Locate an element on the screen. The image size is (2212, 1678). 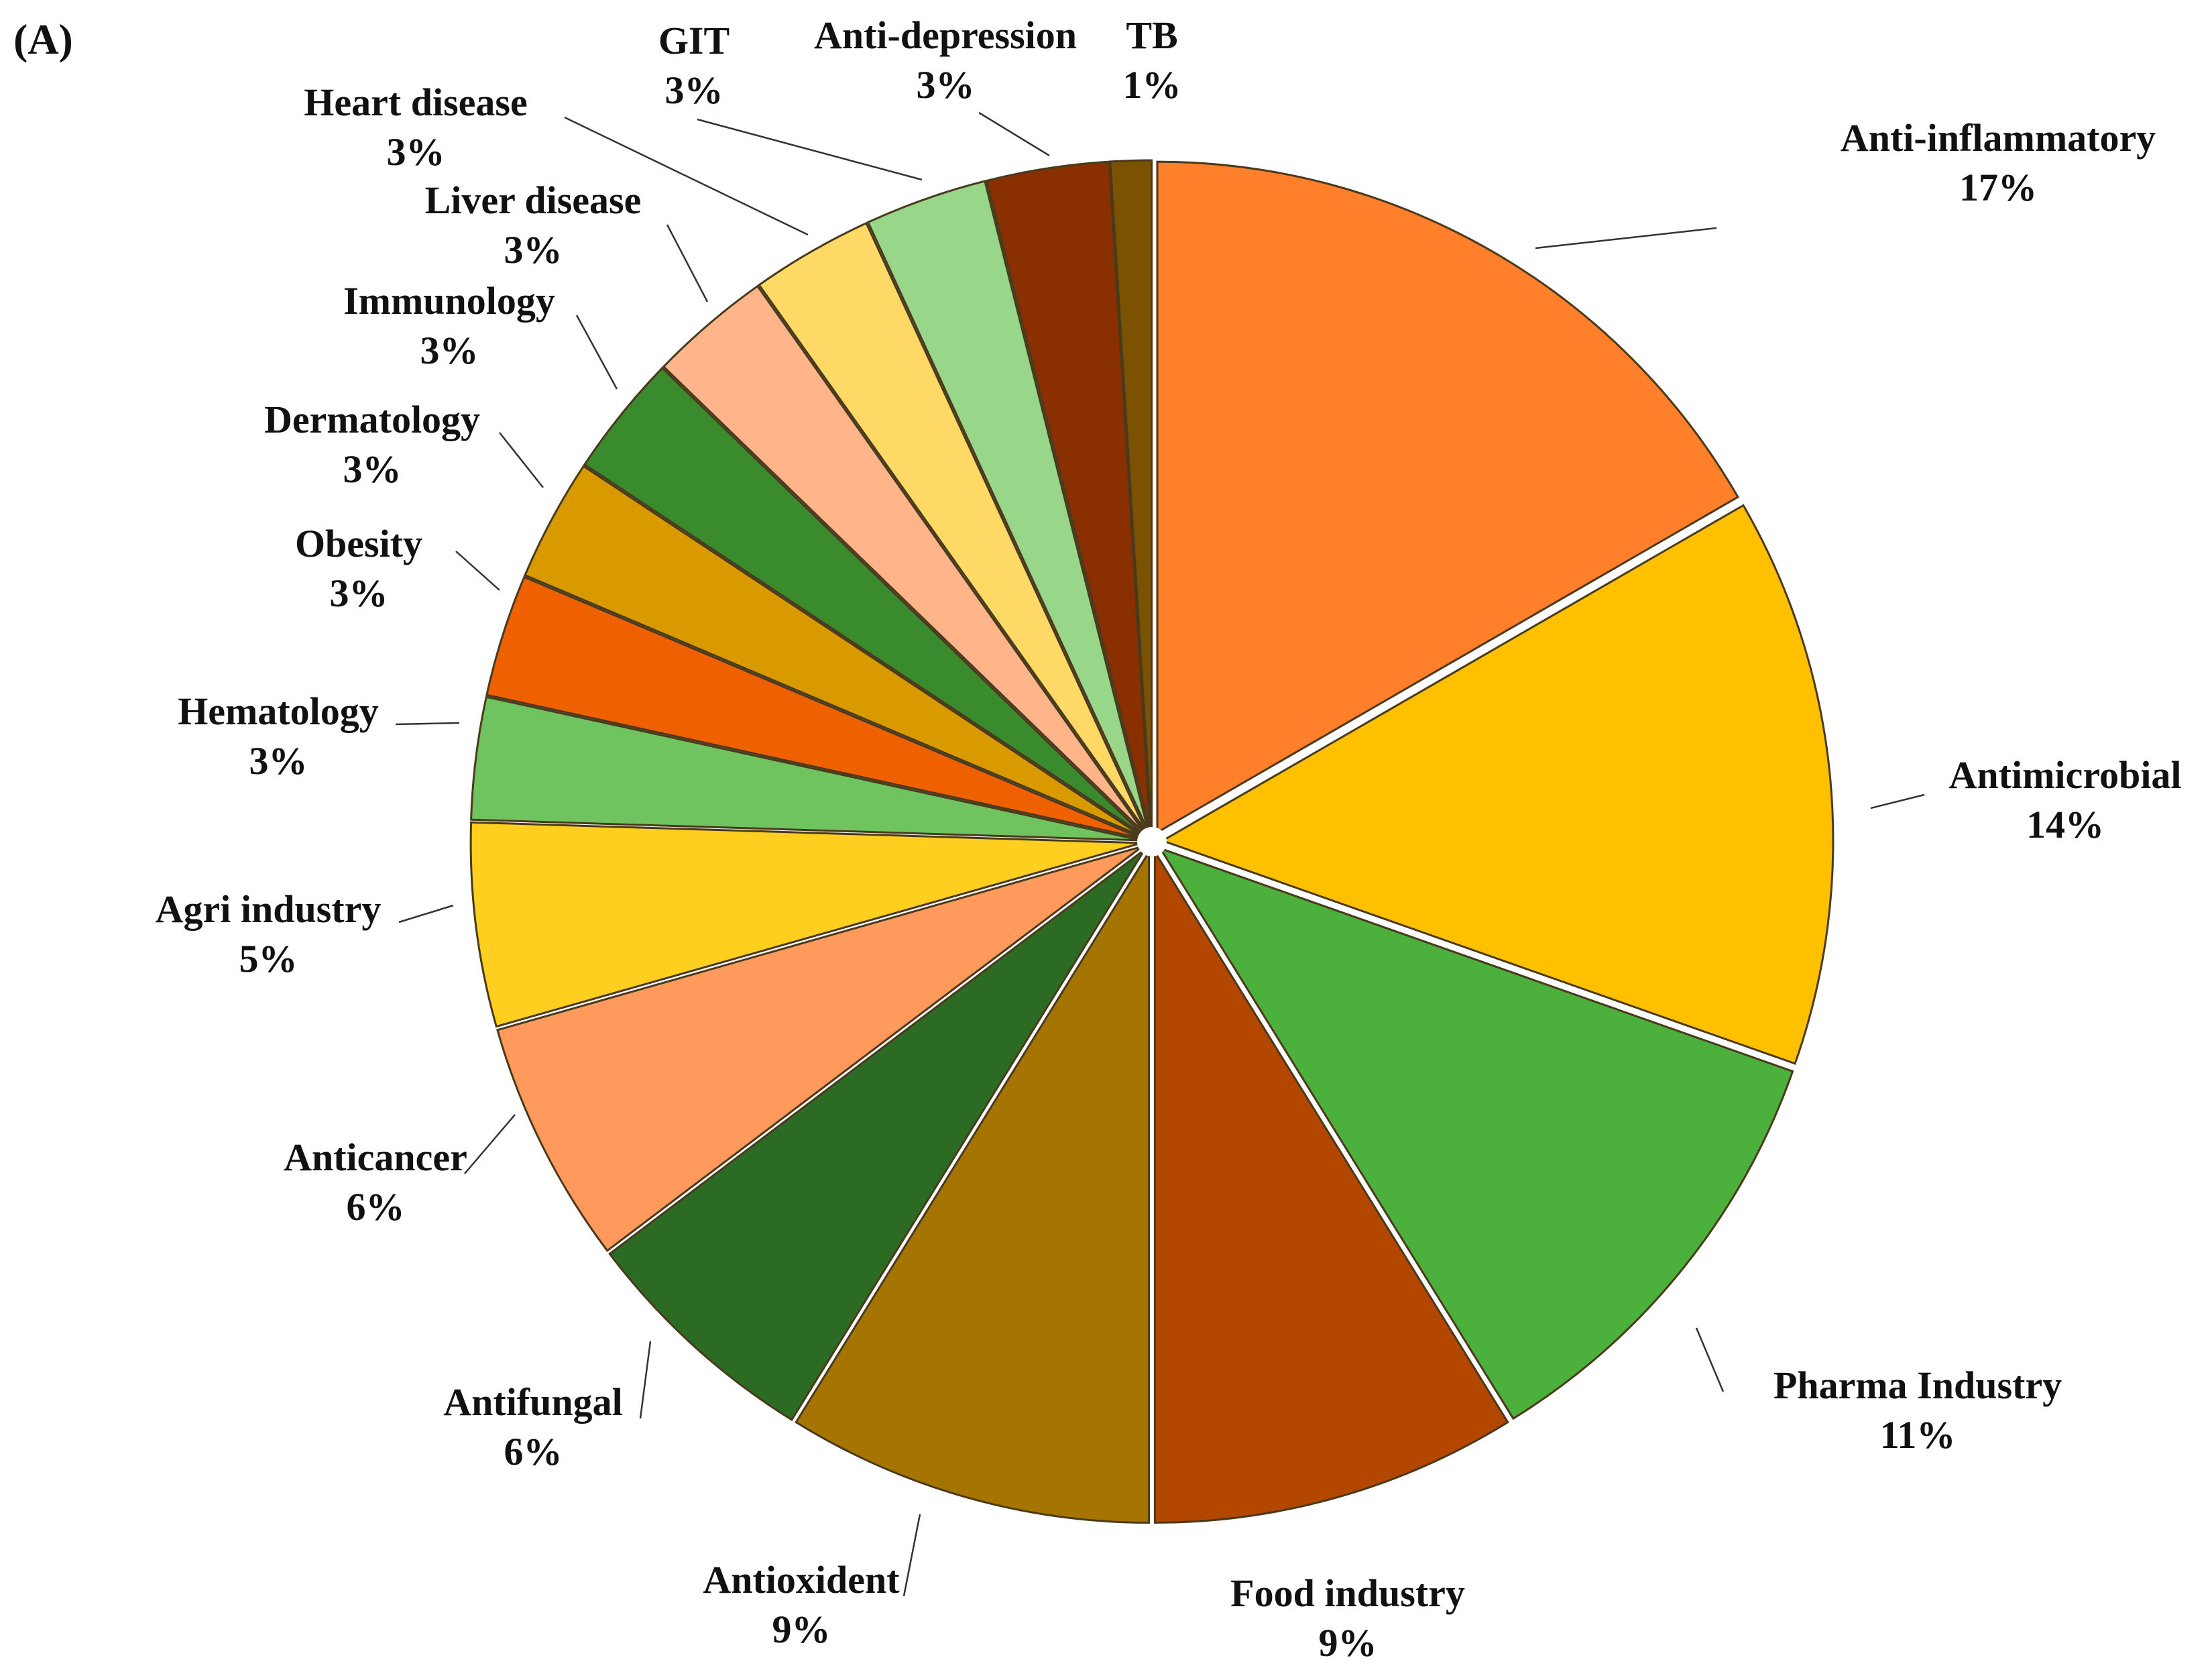
slice-label: Antioxident is located at coordinates (801, 1580).